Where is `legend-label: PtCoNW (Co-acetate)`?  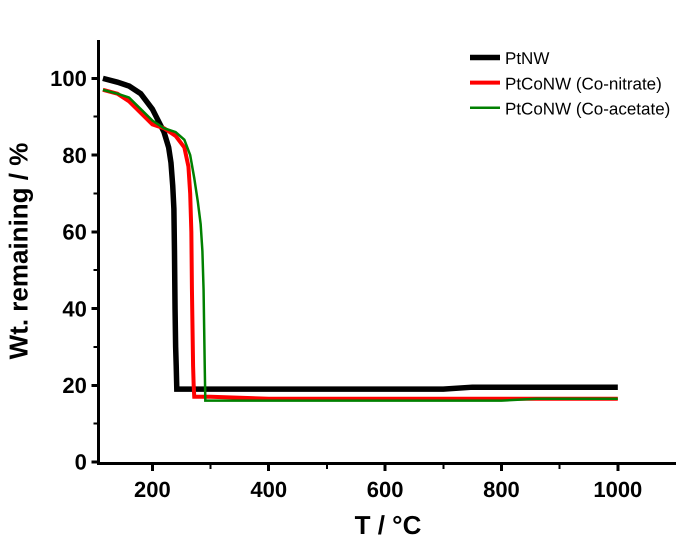
legend-label: PtCoNW (Co-acetate) is located at coordinates (587, 108).